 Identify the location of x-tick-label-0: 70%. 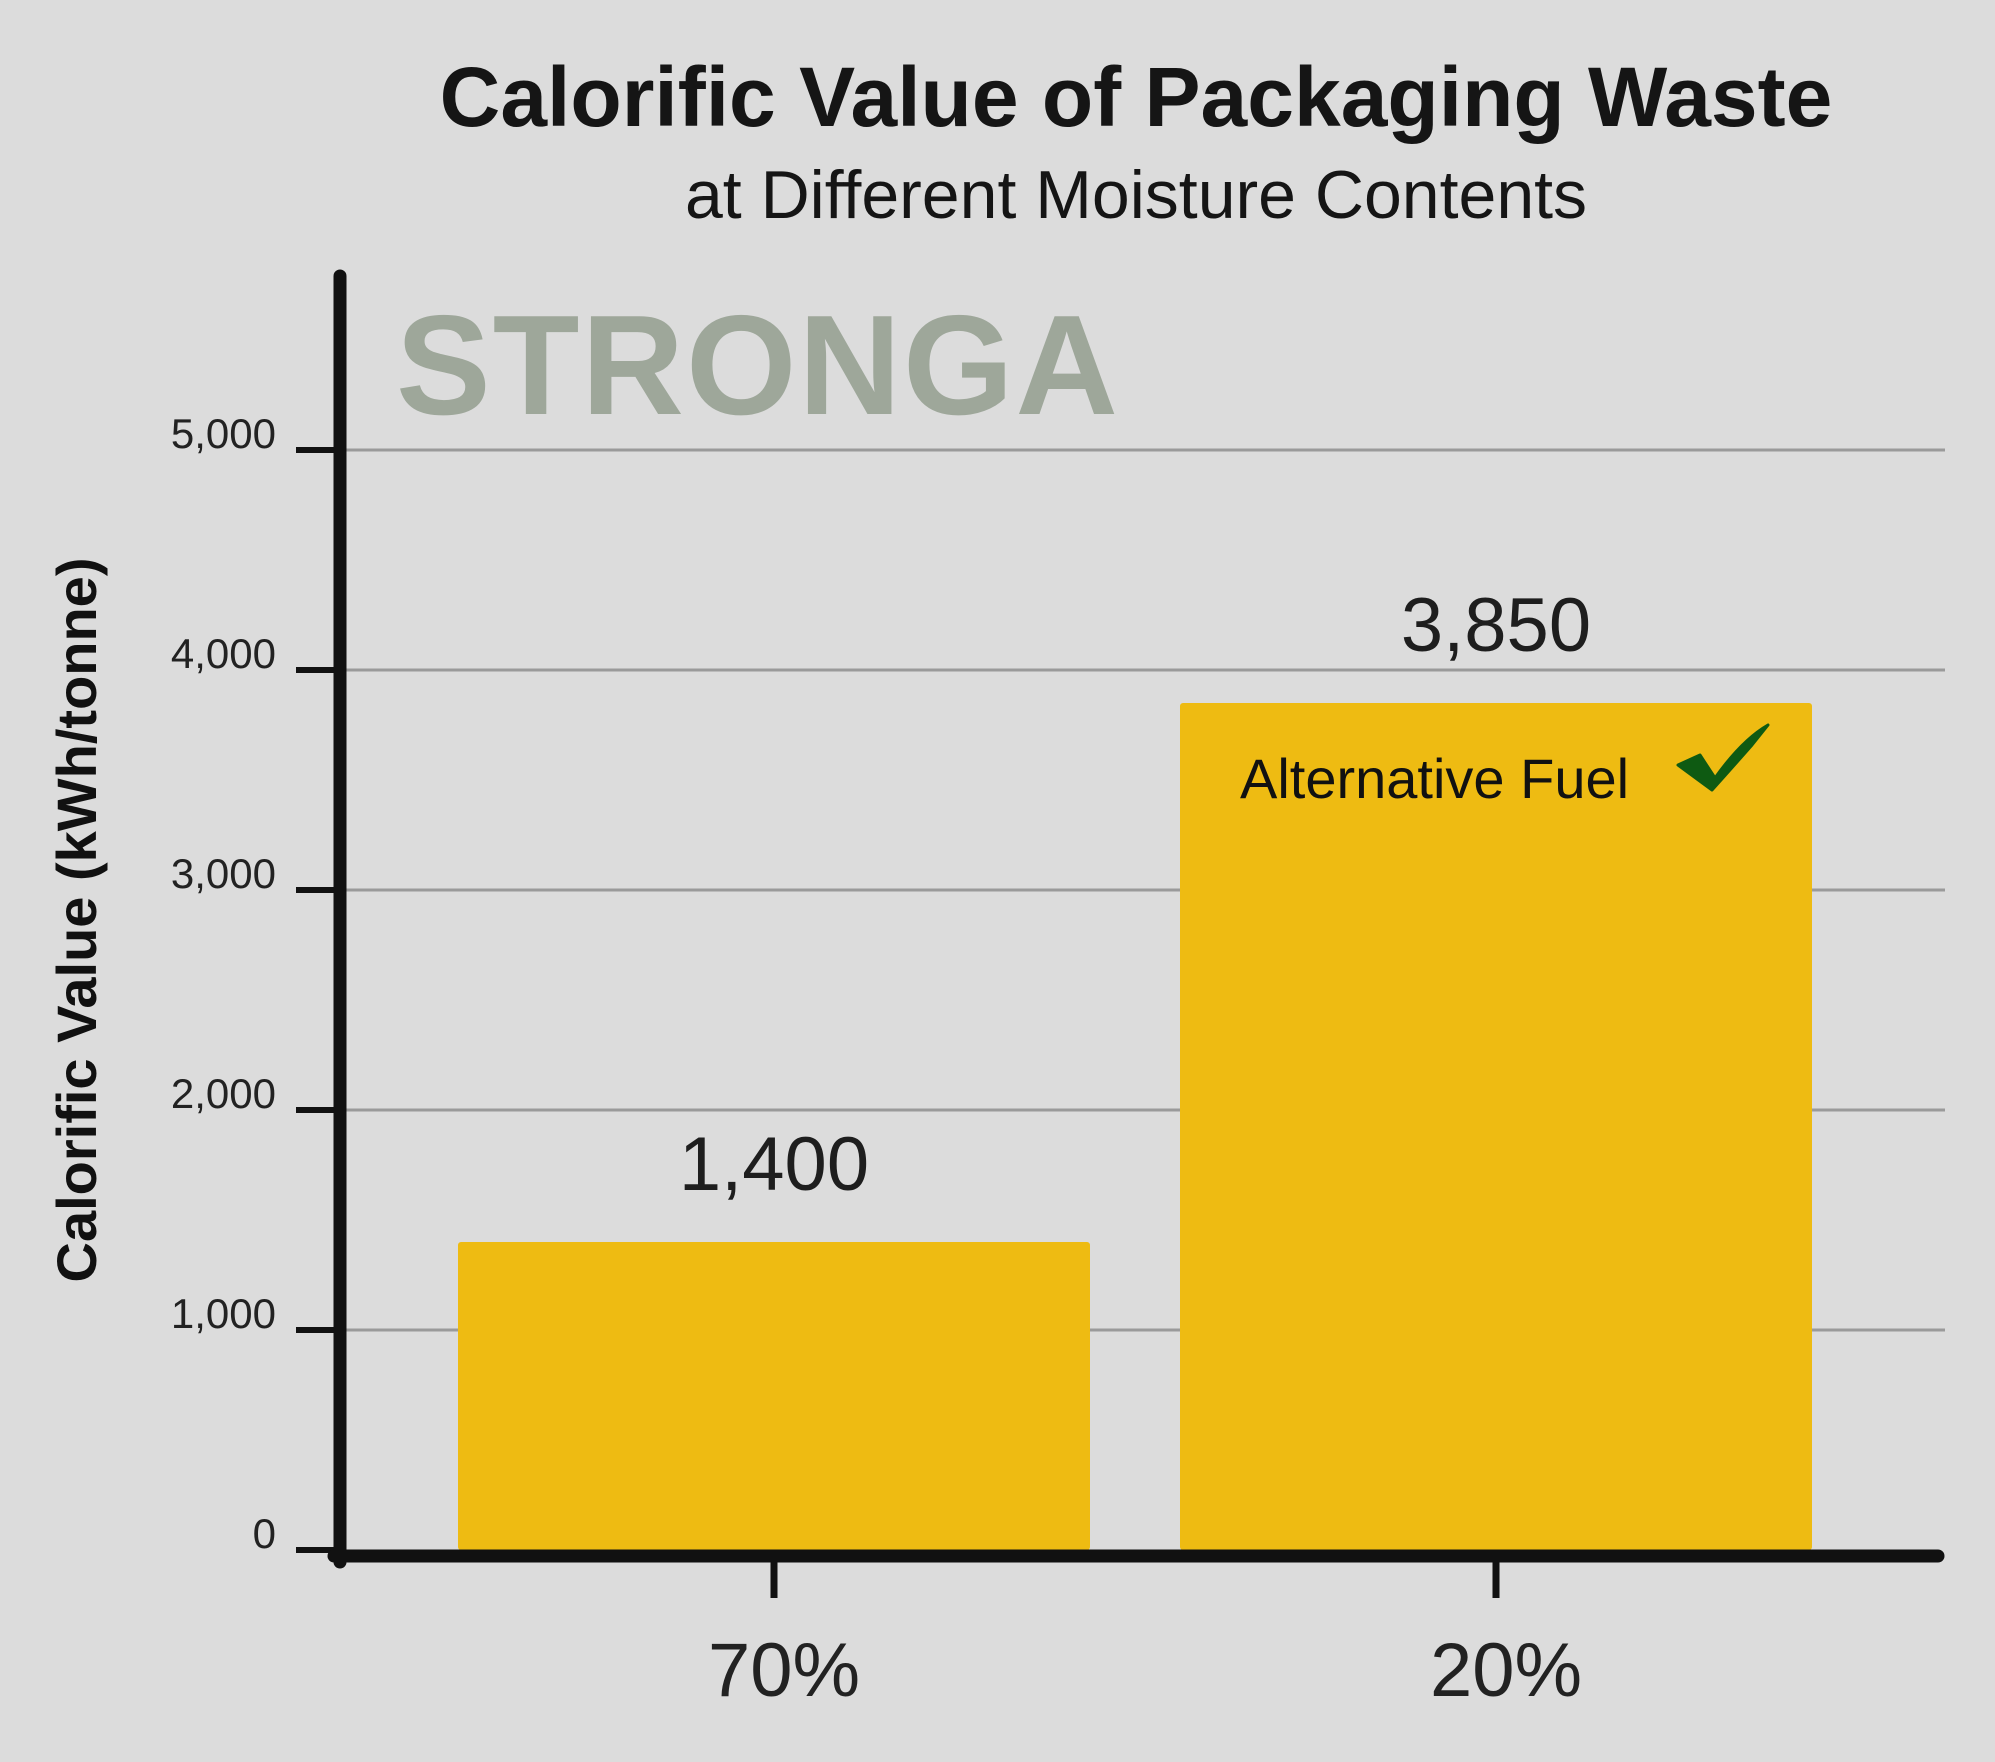
(784, 1670).